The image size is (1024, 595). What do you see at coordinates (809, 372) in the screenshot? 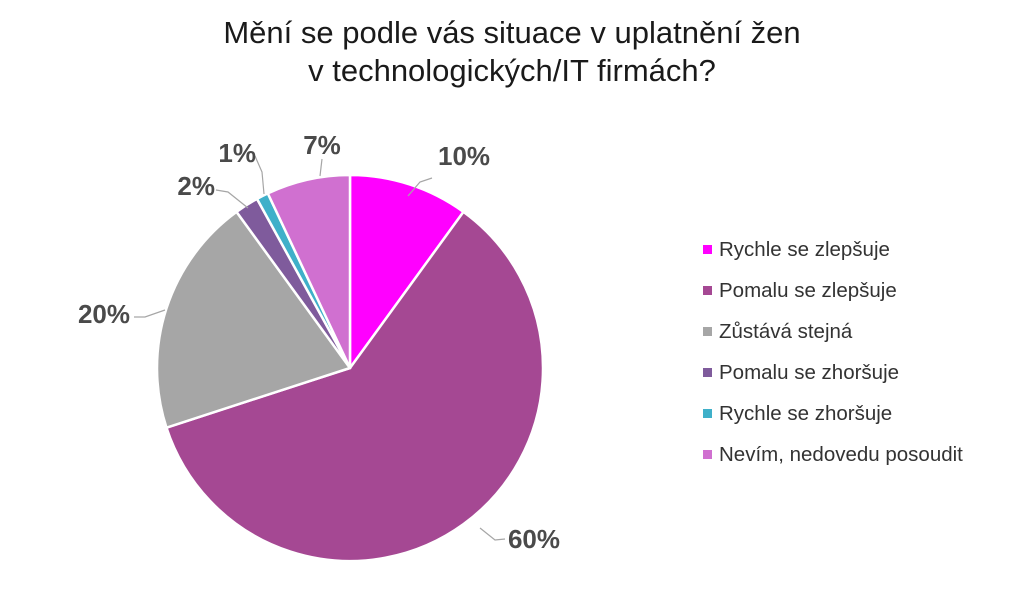
I see `legend-label: Pomalu se zhoršuje` at bounding box center [809, 372].